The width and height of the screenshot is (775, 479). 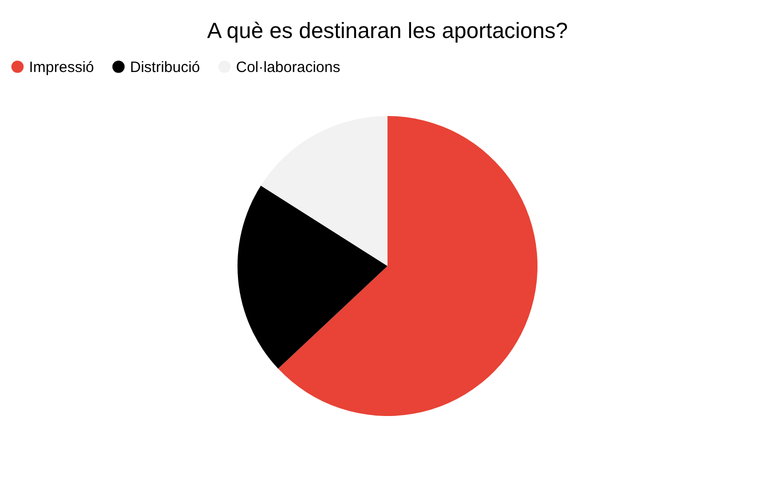 What do you see at coordinates (387, 30) in the screenshot?
I see `chart-title: A què es destinaran les aportacions?` at bounding box center [387, 30].